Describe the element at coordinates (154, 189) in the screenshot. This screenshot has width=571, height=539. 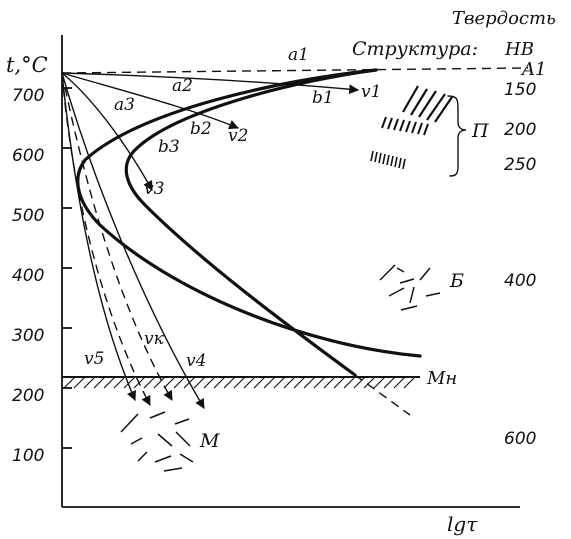
I see `rate-v3-label: v3` at that location.